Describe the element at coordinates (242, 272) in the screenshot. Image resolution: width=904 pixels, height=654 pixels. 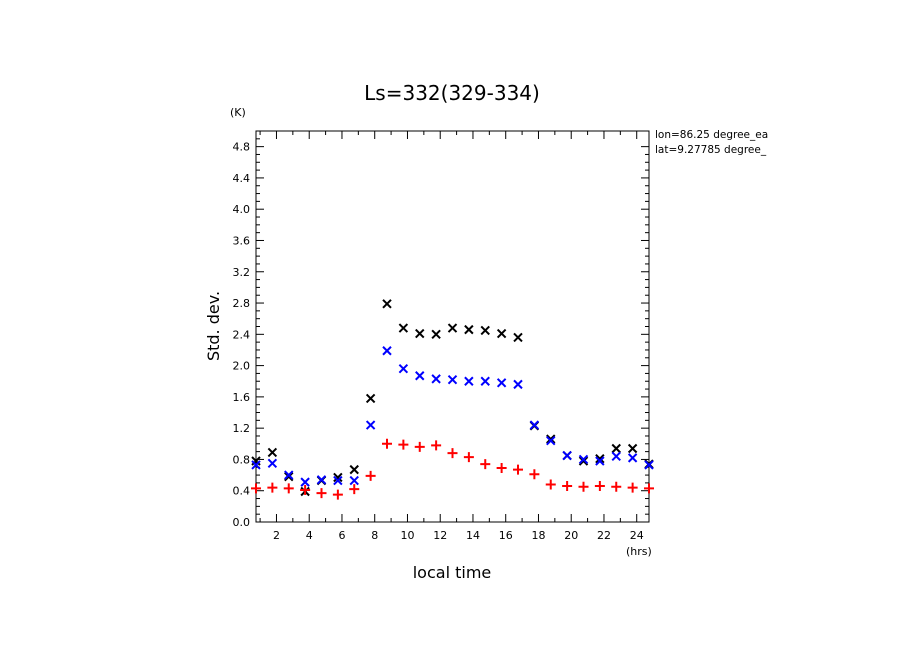
I see `y-tick-label: 3.2` at that location.